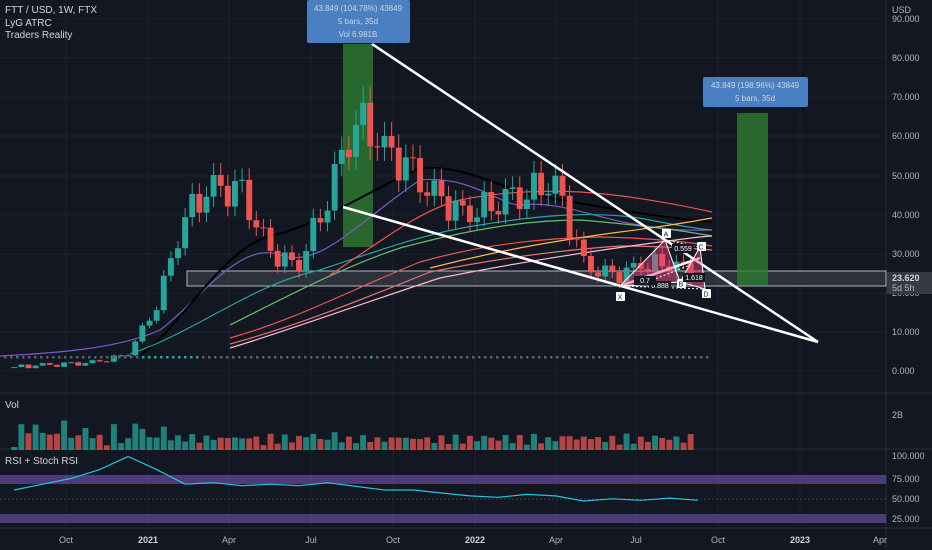  What do you see at coordinates (358, 8) in the screenshot?
I see `measure-left-line1: 43.849 (104.78%) 43849` at bounding box center [358, 8].